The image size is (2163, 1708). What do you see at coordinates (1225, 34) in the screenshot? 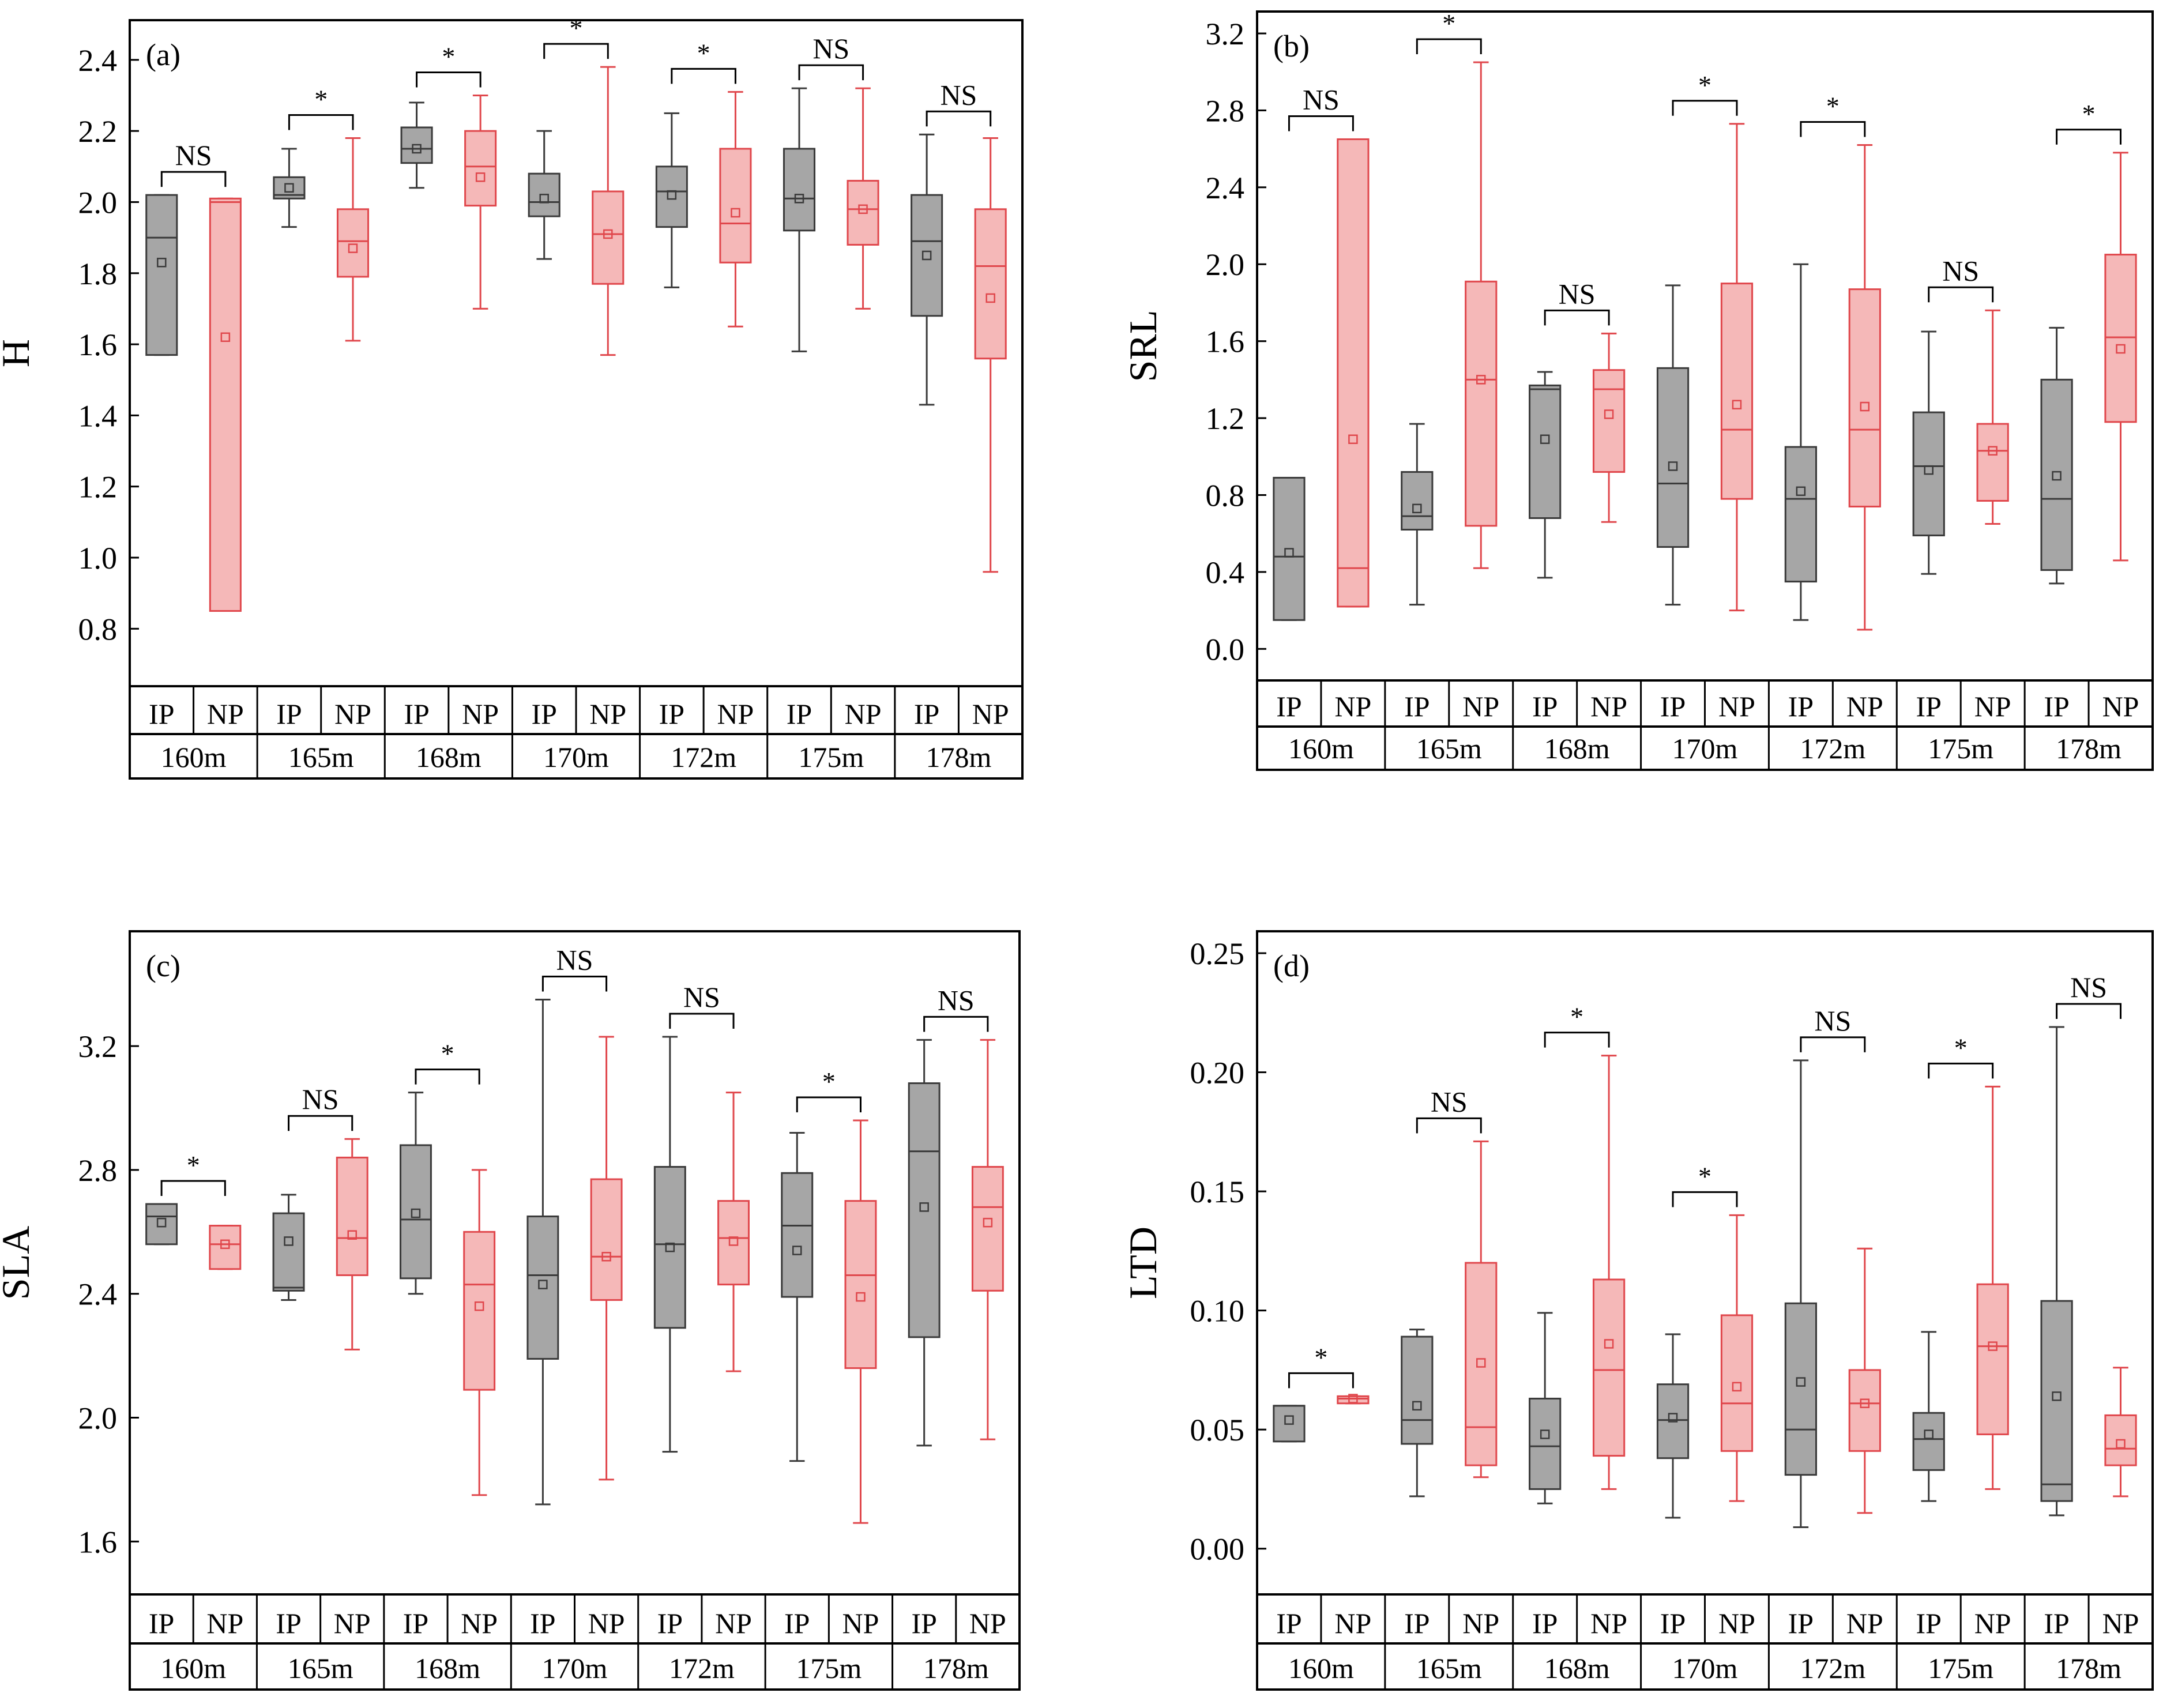
I see `y-tick-label: 3.2` at bounding box center [1225, 34].